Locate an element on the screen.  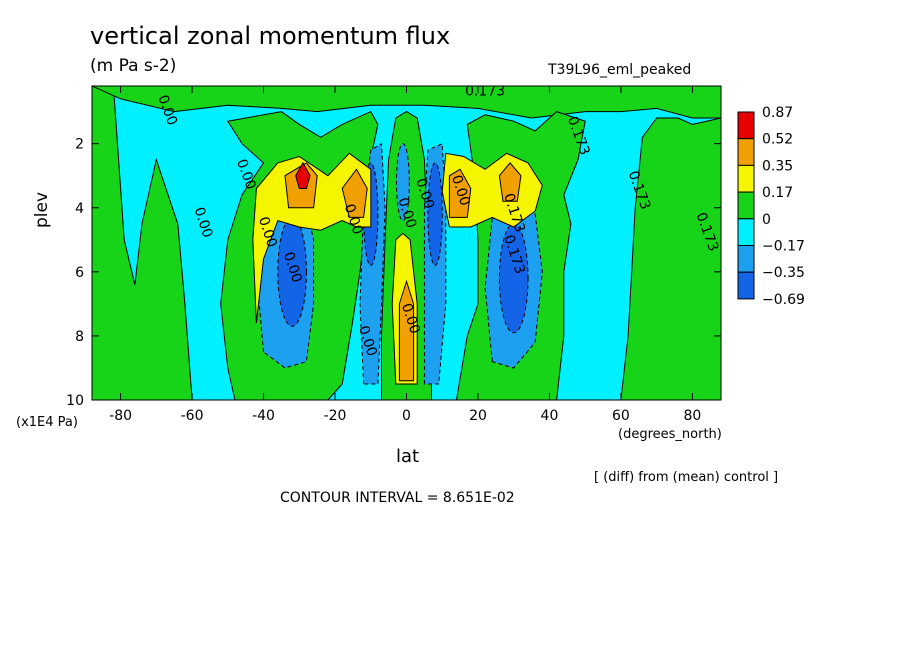
legend-label: 0.35 is located at coordinates (777, 166).